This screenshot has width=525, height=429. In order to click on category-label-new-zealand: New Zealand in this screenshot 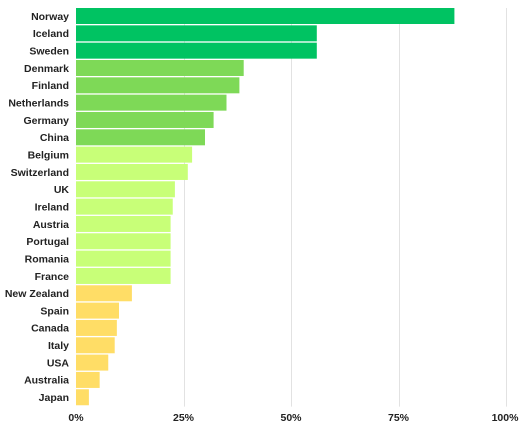, I will do `click(37, 294)`.